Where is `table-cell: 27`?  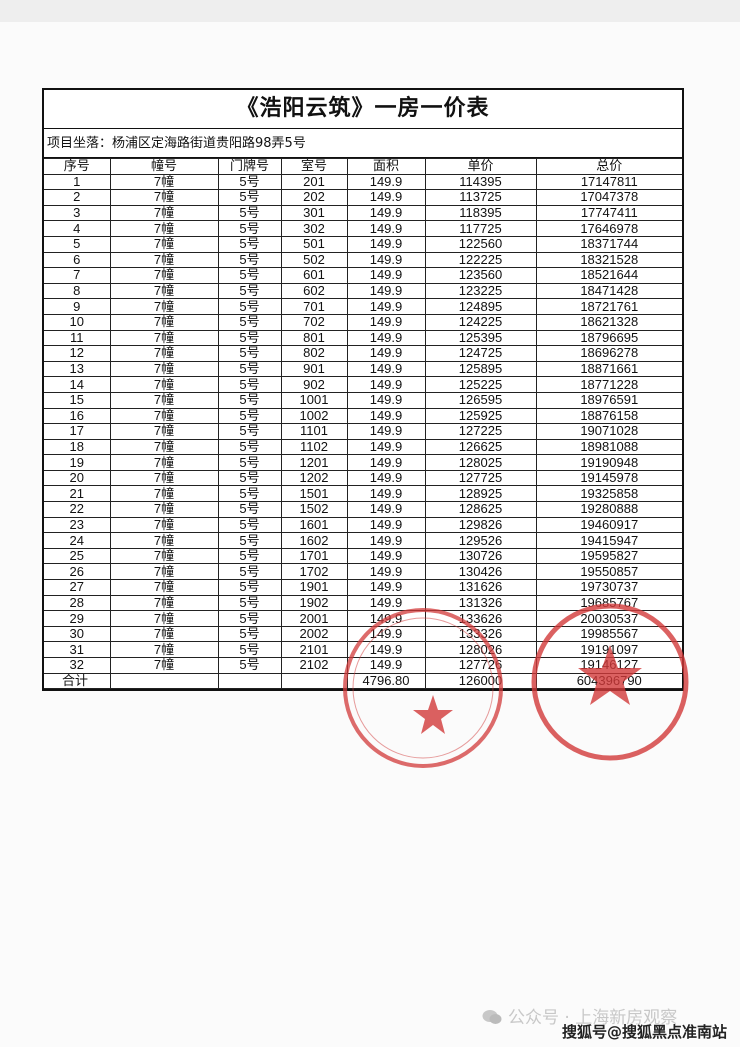 table-cell: 27 is located at coordinates (77, 587).